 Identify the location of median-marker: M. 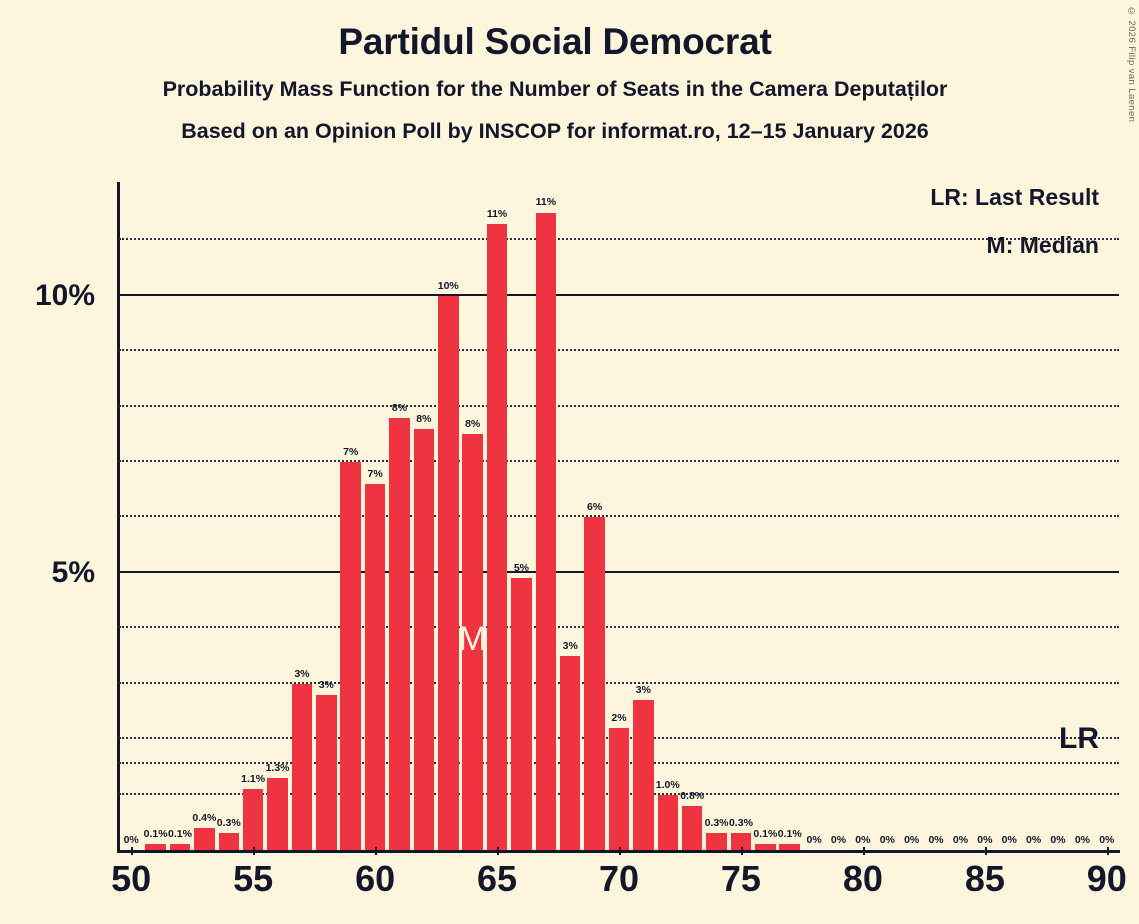
(472, 639).